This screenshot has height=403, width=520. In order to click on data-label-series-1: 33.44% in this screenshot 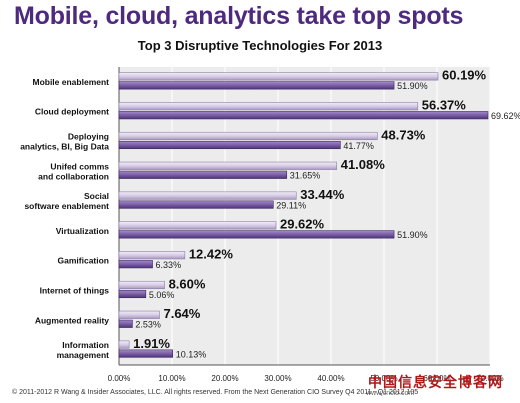, I will do `click(322, 194)`.